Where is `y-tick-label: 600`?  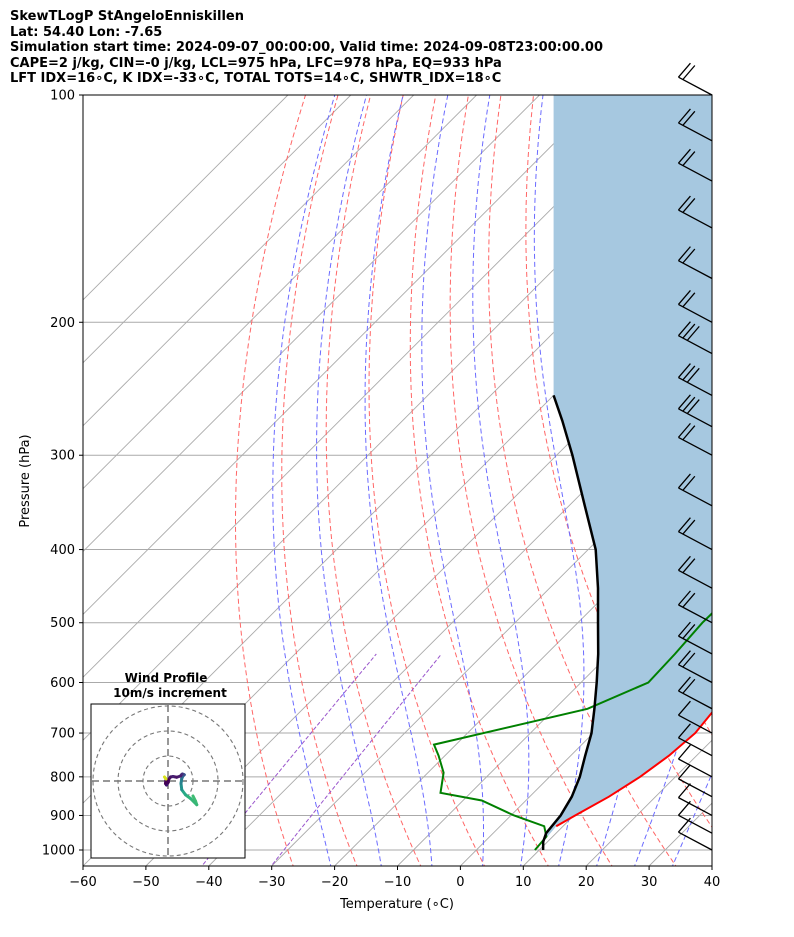 y-tick-label: 600 is located at coordinates (62, 683).